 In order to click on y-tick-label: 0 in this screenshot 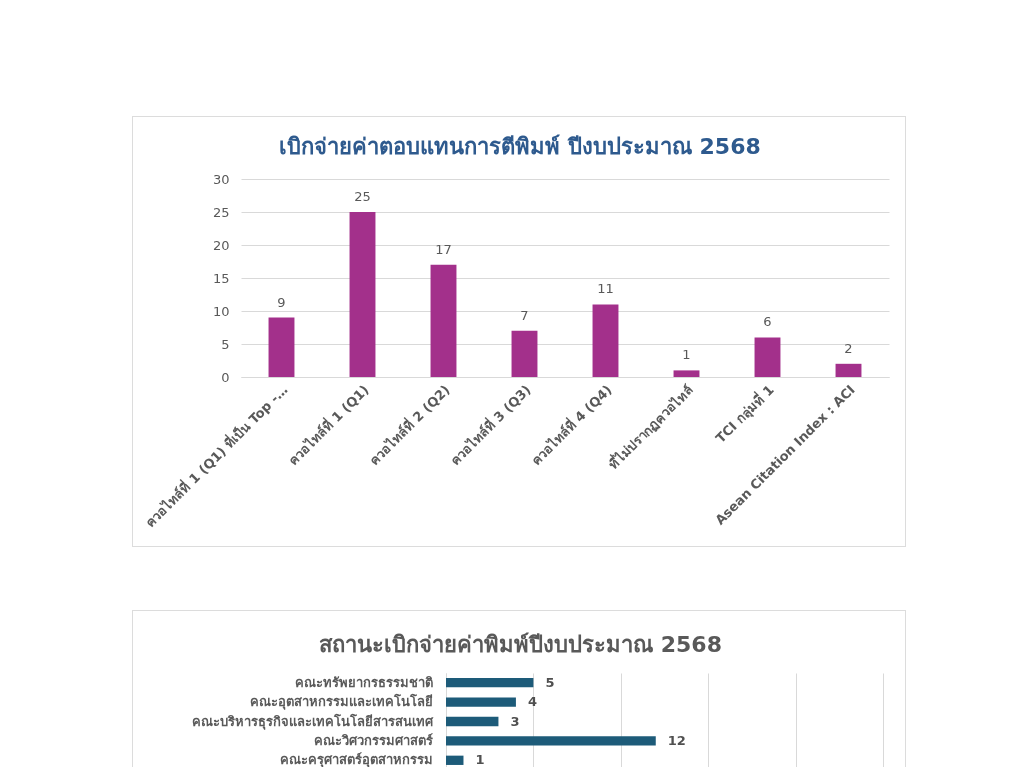, I will do `click(225, 377)`.